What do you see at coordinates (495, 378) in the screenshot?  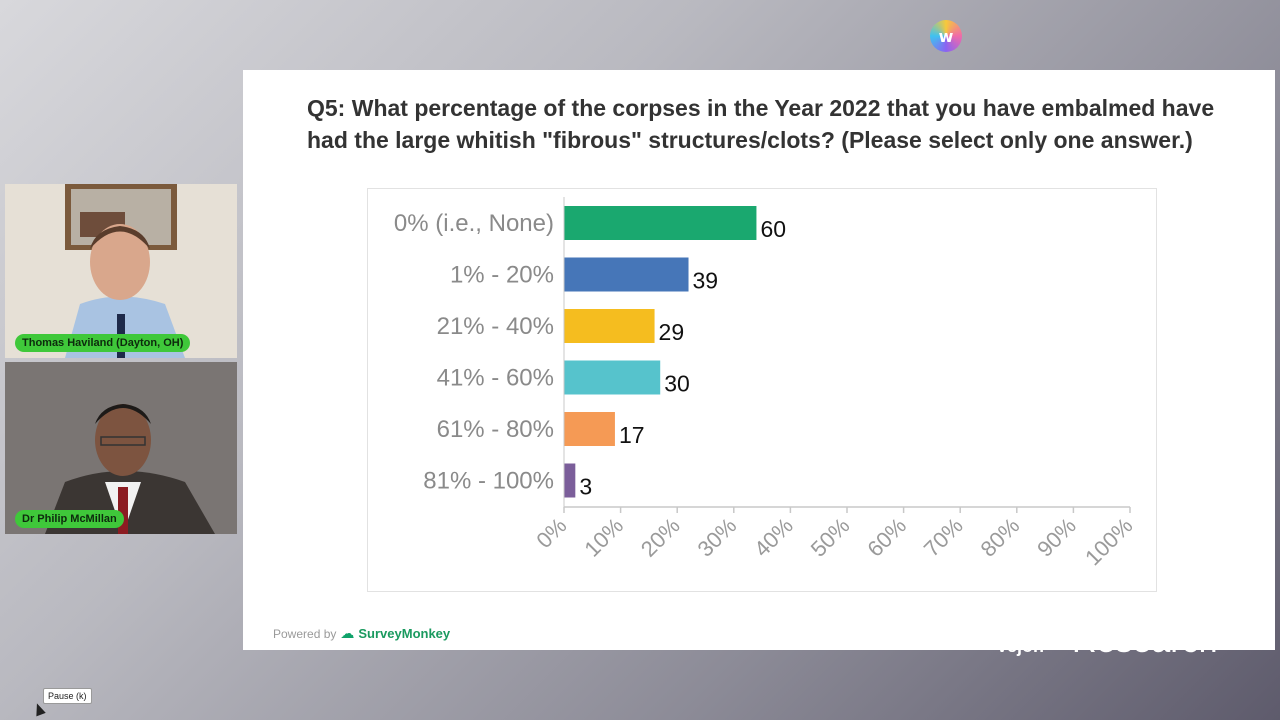 I see `category-label-3: 41% - 60%` at bounding box center [495, 378].